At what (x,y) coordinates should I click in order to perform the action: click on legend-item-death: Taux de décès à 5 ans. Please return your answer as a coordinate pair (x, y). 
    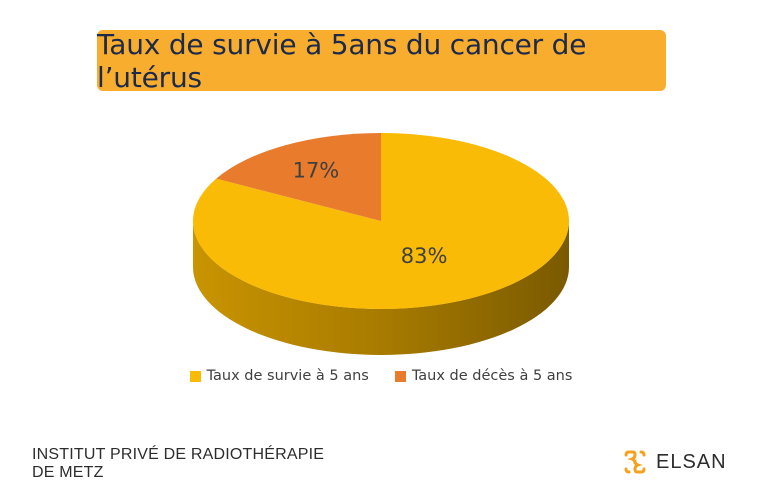
    Looking at the image, I should click on (483, 376).